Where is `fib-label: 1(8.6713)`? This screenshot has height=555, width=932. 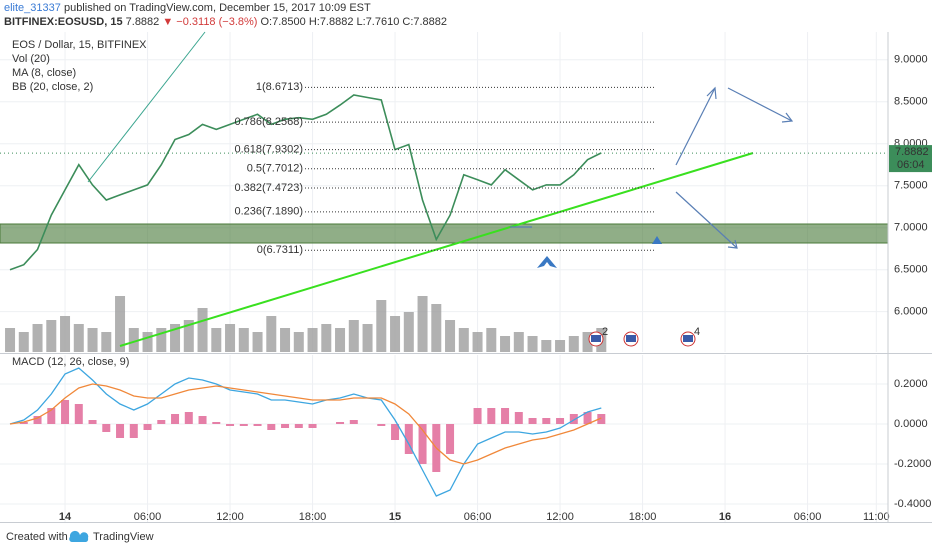 fib-label: 1(8.6713) is located at coordinates (279, 87).